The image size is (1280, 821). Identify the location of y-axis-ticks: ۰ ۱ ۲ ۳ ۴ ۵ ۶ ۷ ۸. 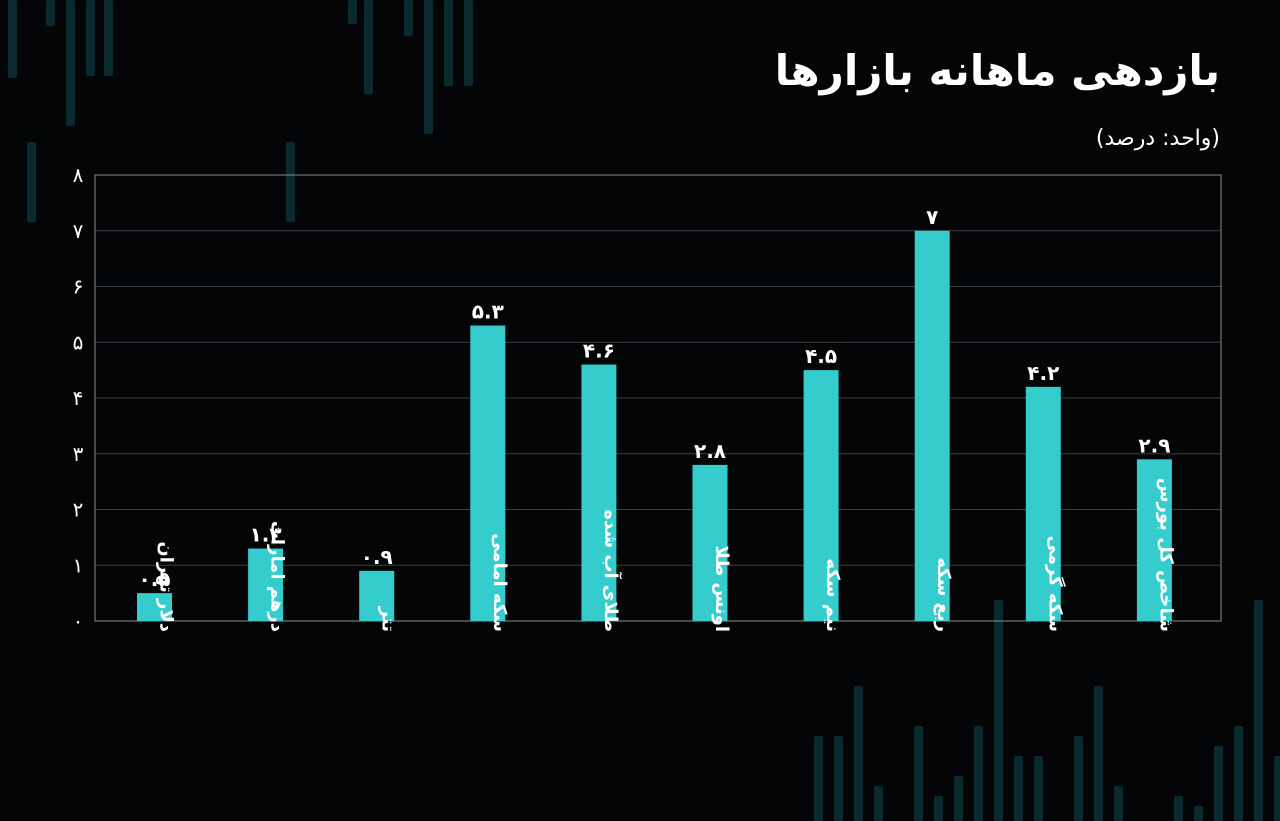
(78, 398).